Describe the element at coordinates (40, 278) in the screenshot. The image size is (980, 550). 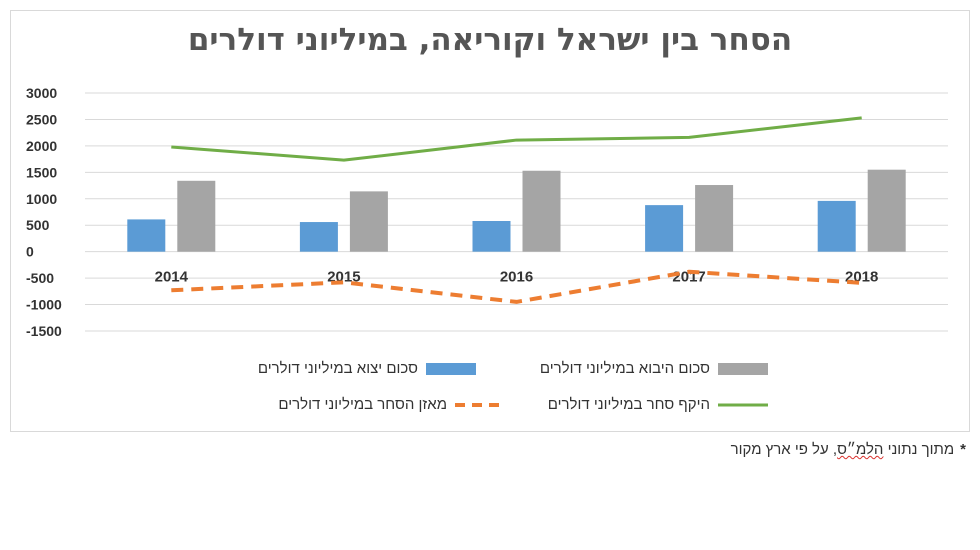
I see `y-tick-label: -500` at that location.